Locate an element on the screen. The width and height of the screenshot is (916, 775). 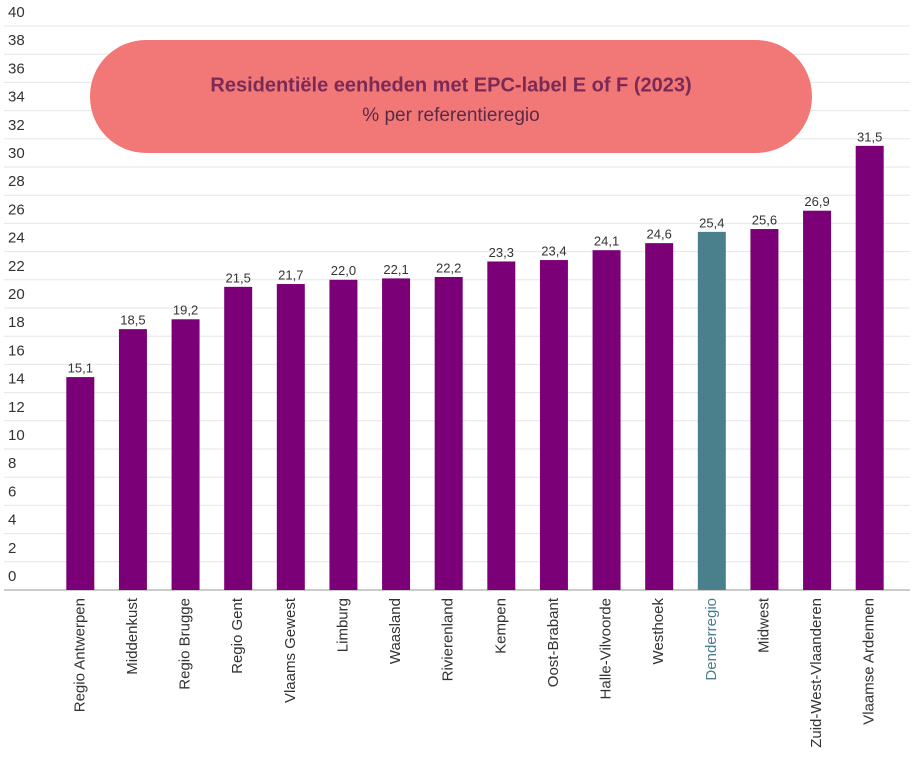
x-tick-label: Zuid-West-Vlaanderen is located at coordinates (816, 673).